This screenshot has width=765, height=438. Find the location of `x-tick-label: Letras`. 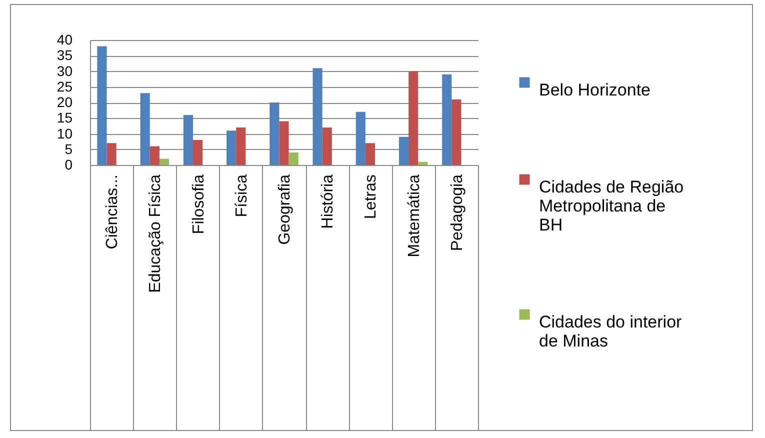

x-tick-label: Letras is located at coordinates (371, 196).